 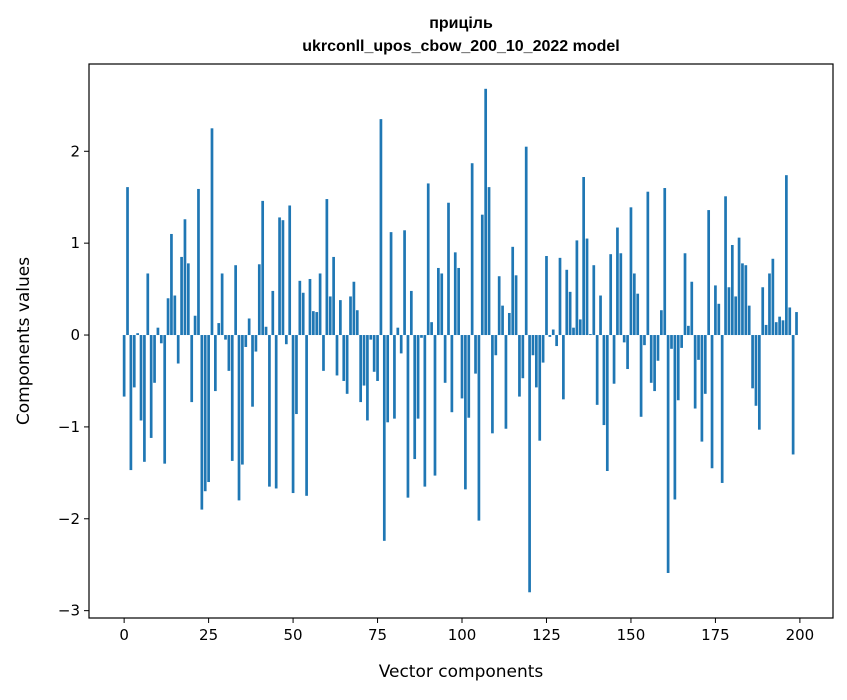 I want to click on y-tick-label: −2, so click(x=69, y=519).